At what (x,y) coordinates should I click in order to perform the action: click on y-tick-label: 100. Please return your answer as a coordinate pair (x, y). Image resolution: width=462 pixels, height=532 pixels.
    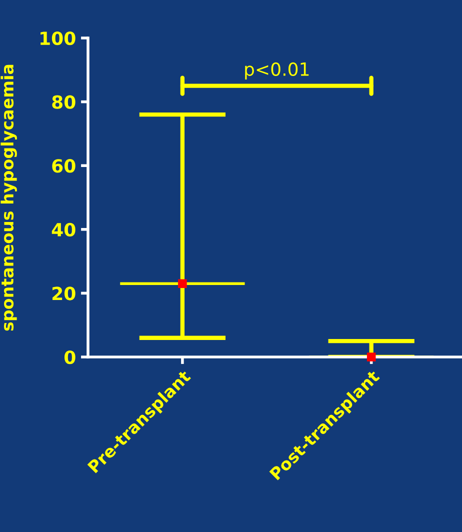
    Looking at the image, I should click on (58, 38).